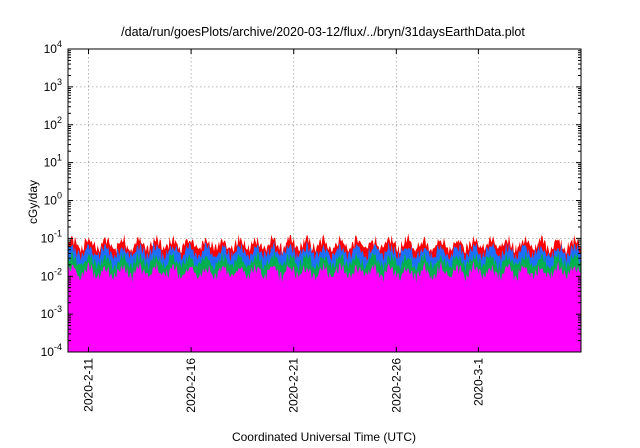  I want to click on x-tick-label: 2020-2-21, so click(294, 385).